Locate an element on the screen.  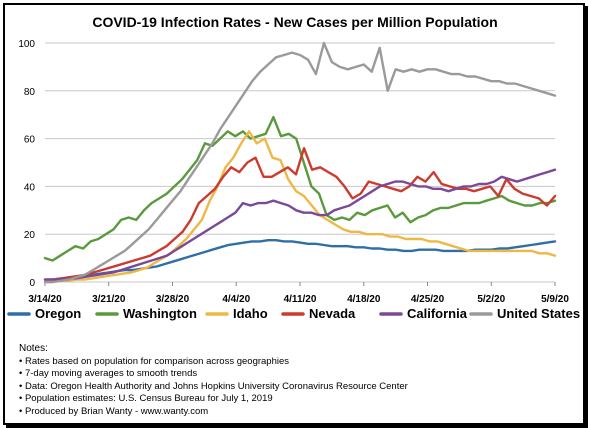
y-tick-label: 0 is located at coordinates (32, 283).